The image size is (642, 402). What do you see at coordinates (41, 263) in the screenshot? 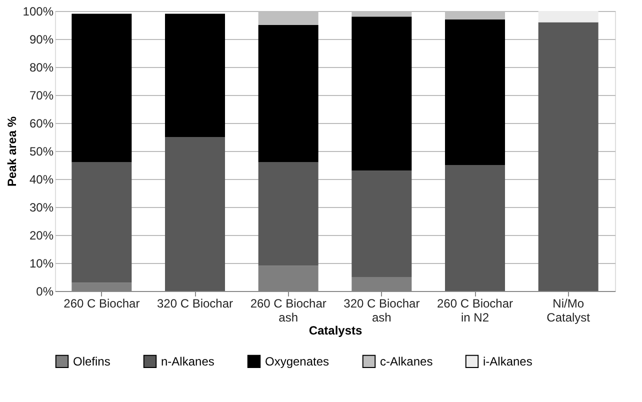
I see `y-tick-label: 10%` at bounding box center [41, 263].